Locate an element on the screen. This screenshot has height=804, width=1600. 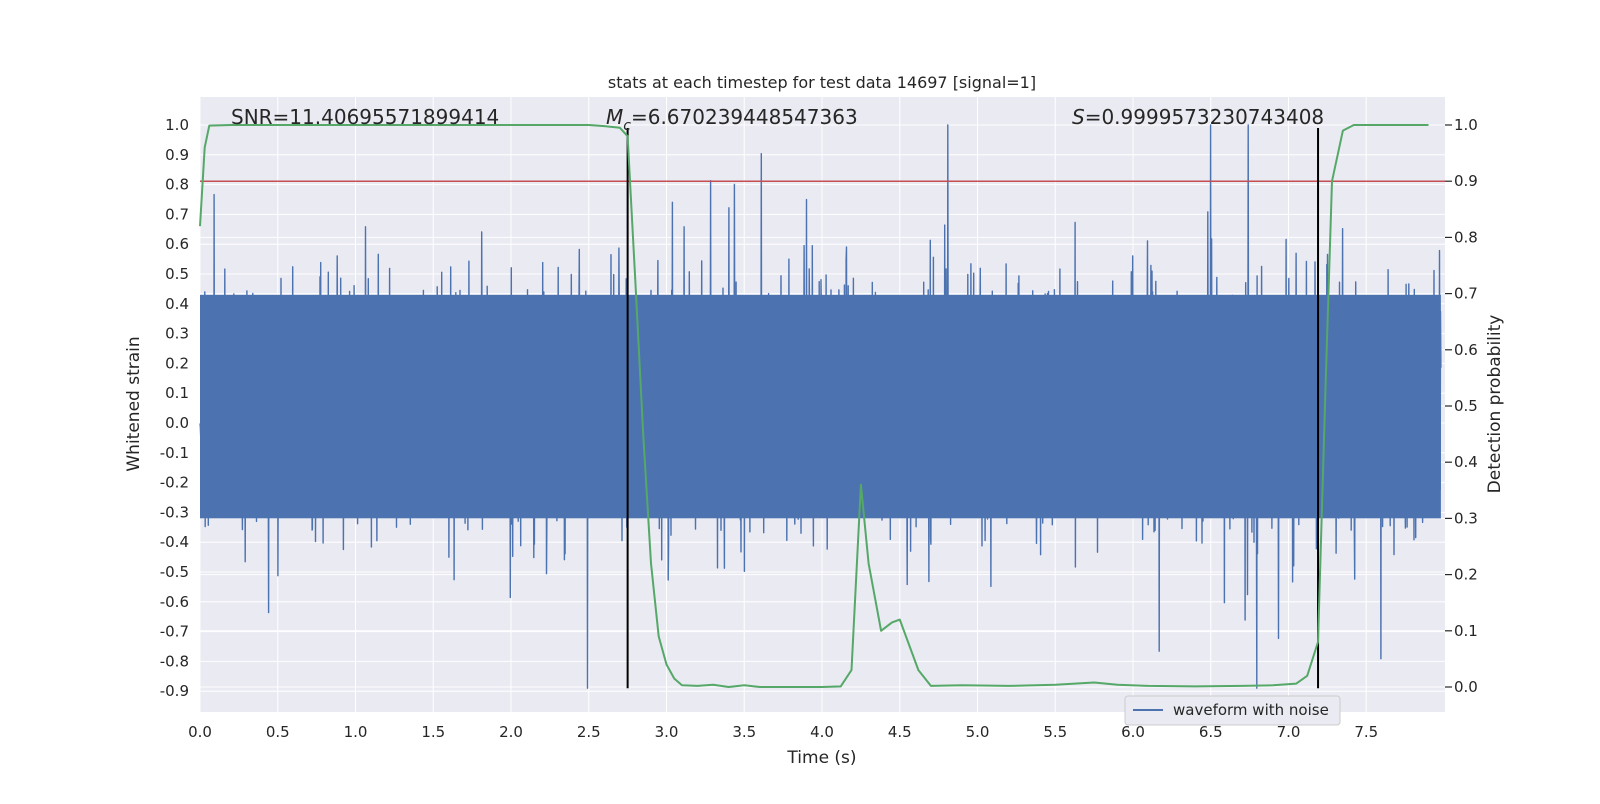
detection-score-annotation: S=0.9999573230743408 is located at coordinates (1198, 117).